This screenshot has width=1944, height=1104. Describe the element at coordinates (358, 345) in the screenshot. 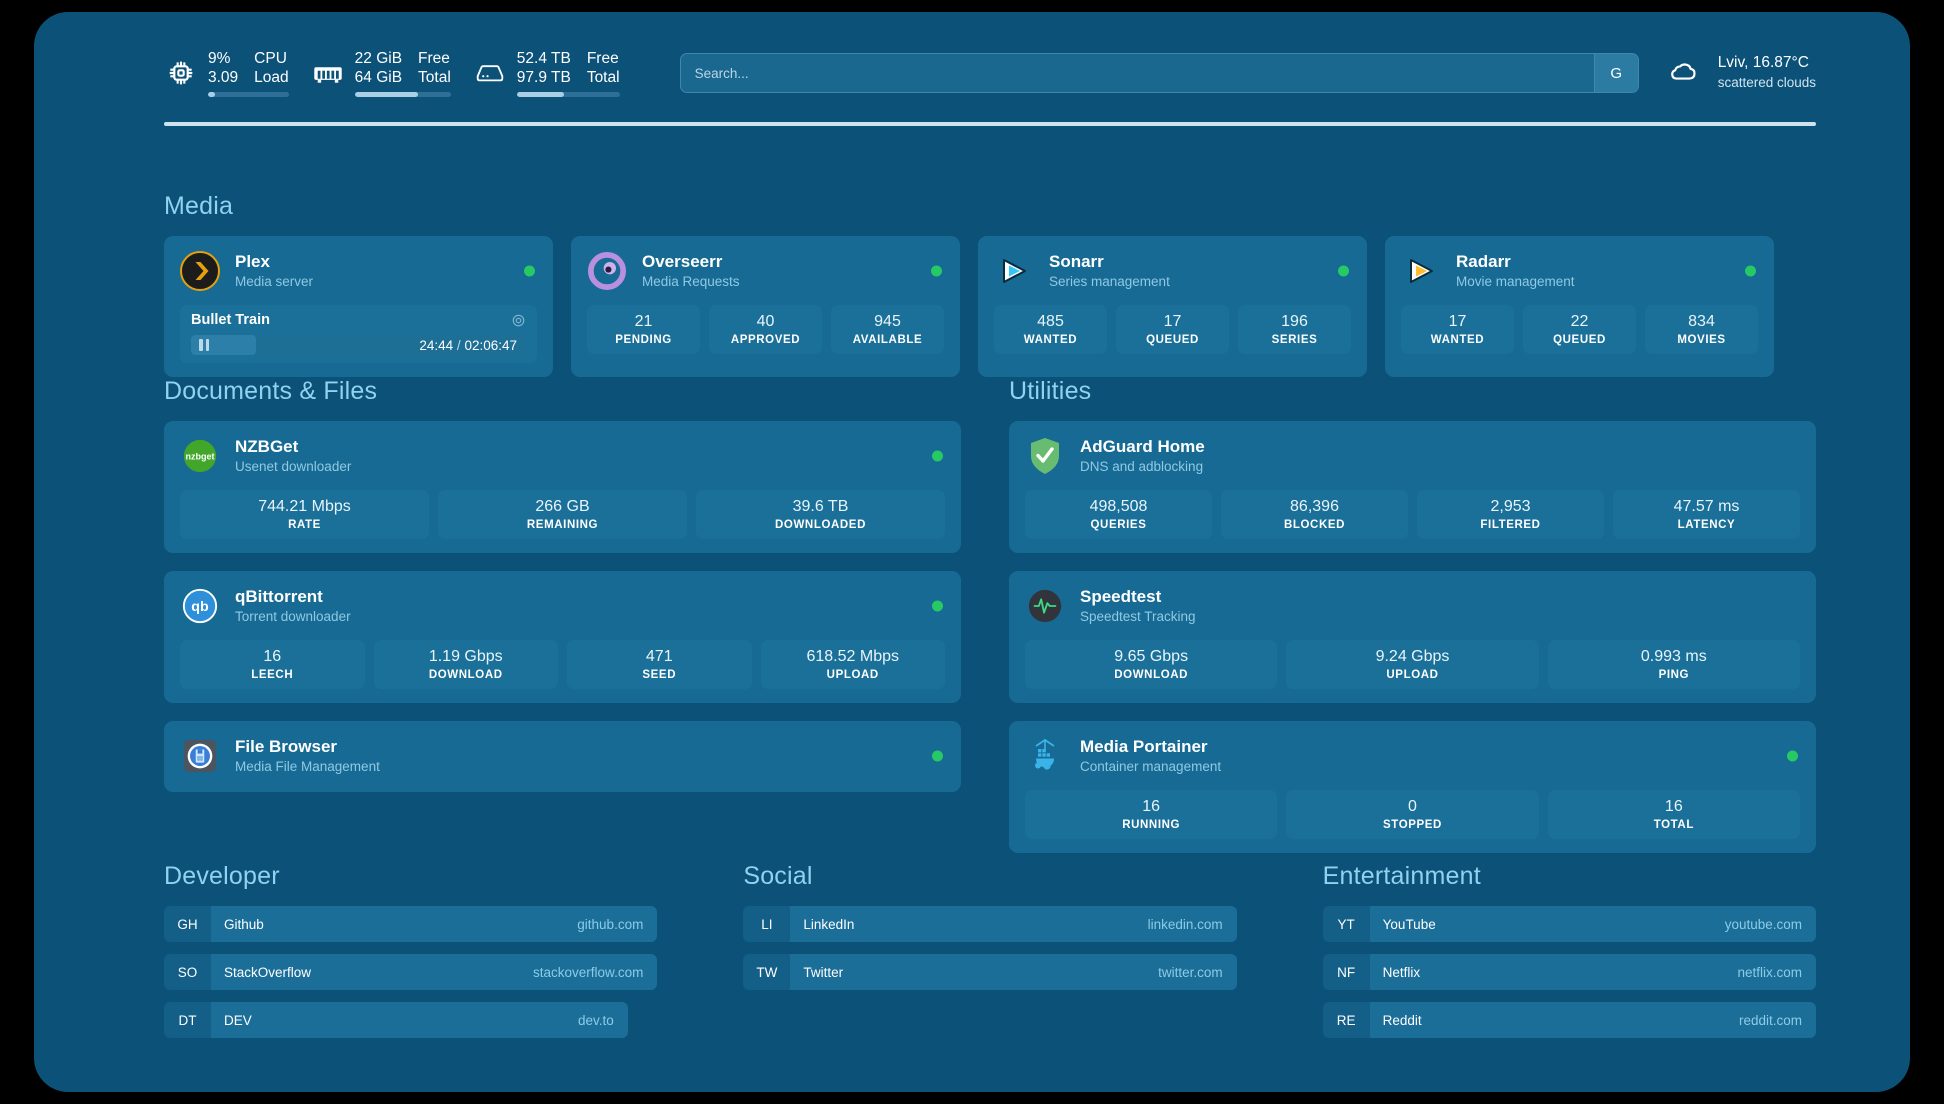

I see `playback-progress-bar: 24:44 / 02:06:47` at that location.